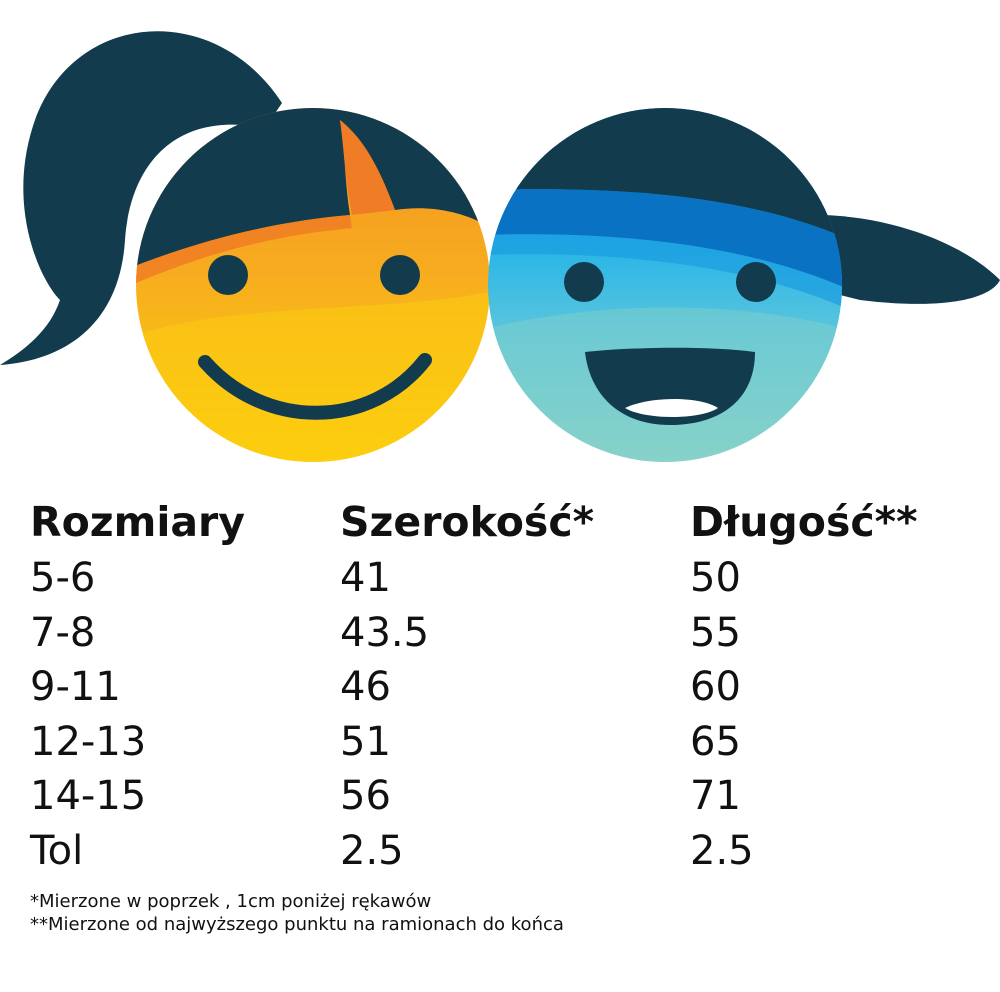 This screenshot has width=1000, height=992. Describe the element at coordinates (500, 633) in the screenshot. I see `table-row: 7-8 43.5 55` at that location.